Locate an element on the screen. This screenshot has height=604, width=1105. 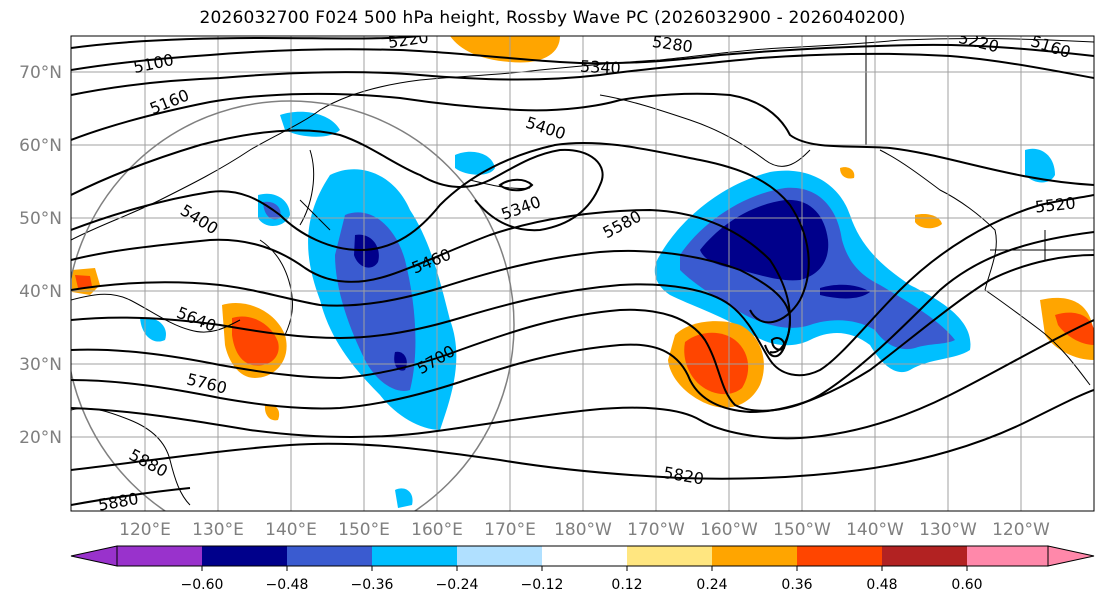
lon-label: 150°E is located at coordinates (364, 530).